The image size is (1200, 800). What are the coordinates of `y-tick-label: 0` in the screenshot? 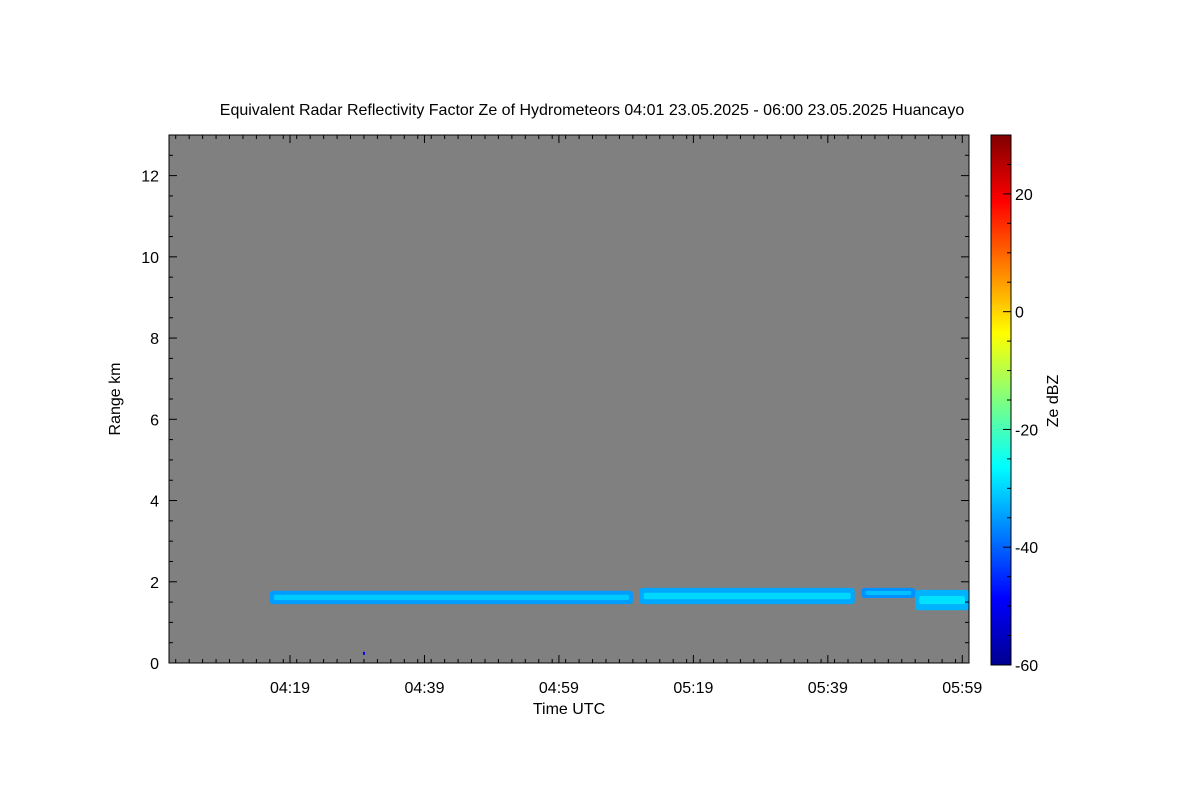 It's located at (154, 664).